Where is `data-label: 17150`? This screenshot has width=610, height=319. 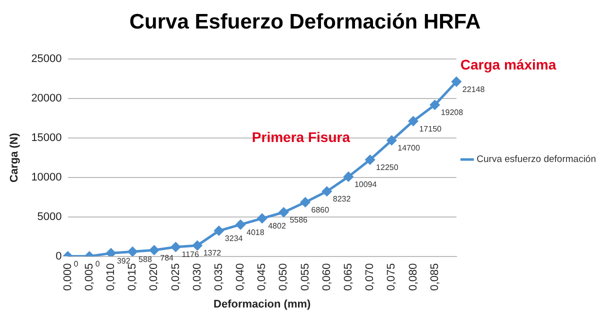 data-label: 17150 is located at coordinates (430, 129).